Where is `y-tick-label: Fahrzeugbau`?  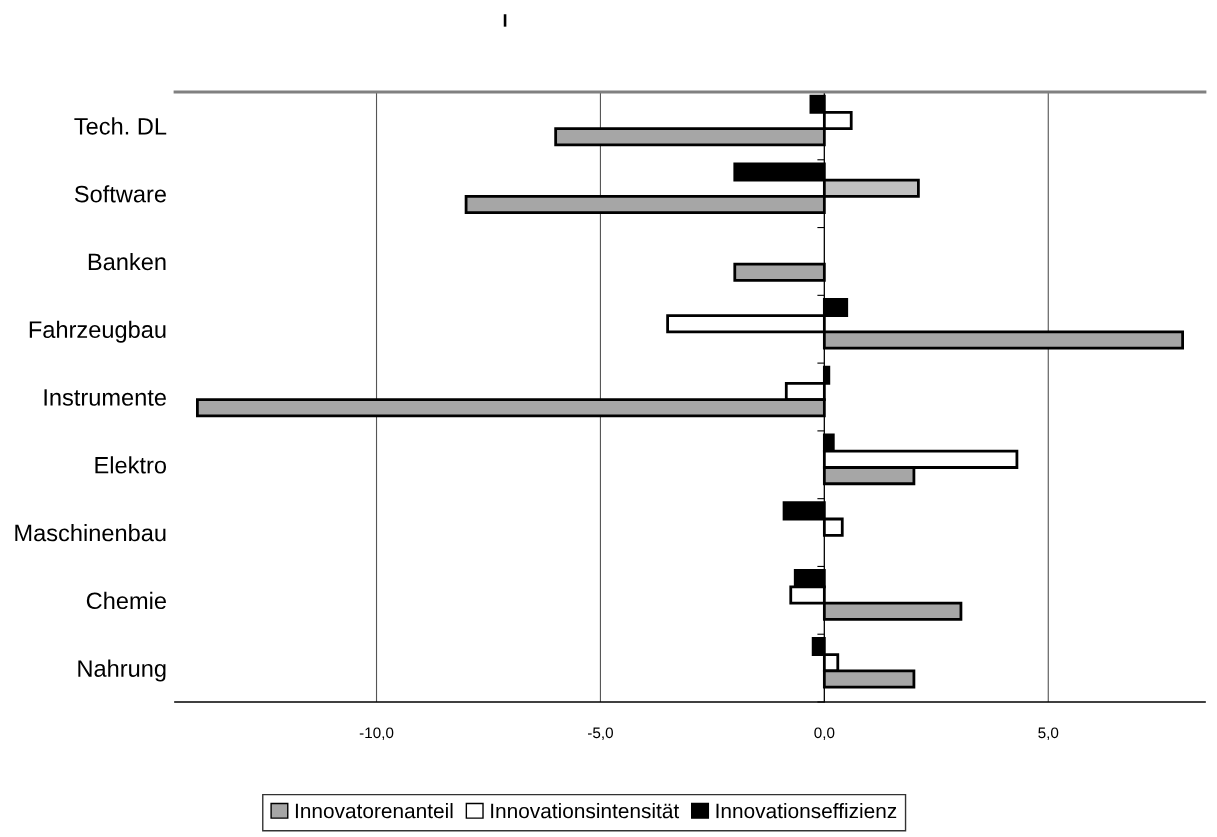 y-tick-label: Fahrzeugbau is located at coordinates (97, 331).